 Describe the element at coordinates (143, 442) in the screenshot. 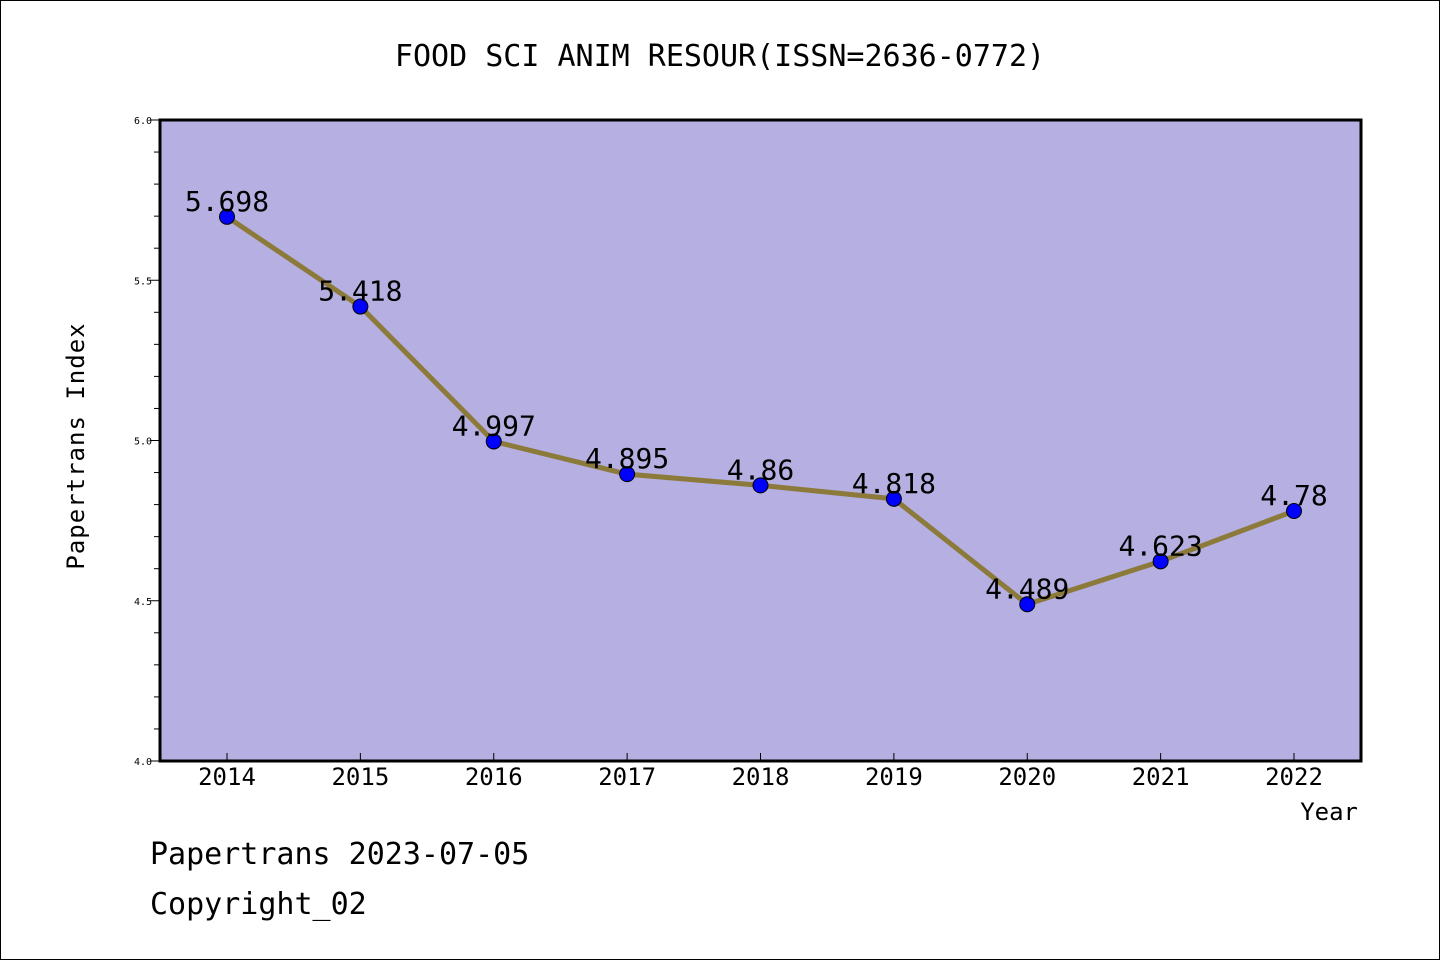

I see `y-tick-label: 5.0` at that location.